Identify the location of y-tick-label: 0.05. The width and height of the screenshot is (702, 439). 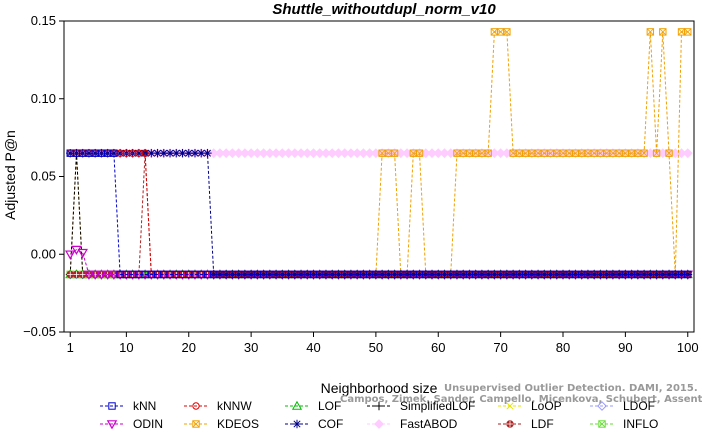
(43, 176).